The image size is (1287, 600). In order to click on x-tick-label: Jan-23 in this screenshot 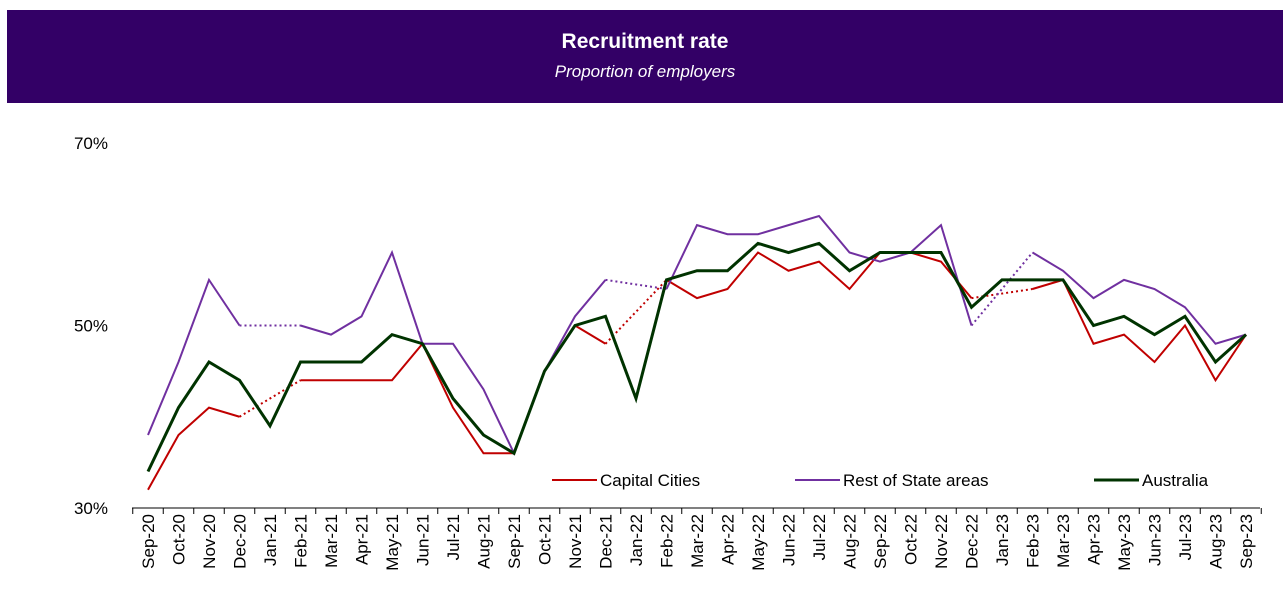, I will do `click(1002, 540)`.